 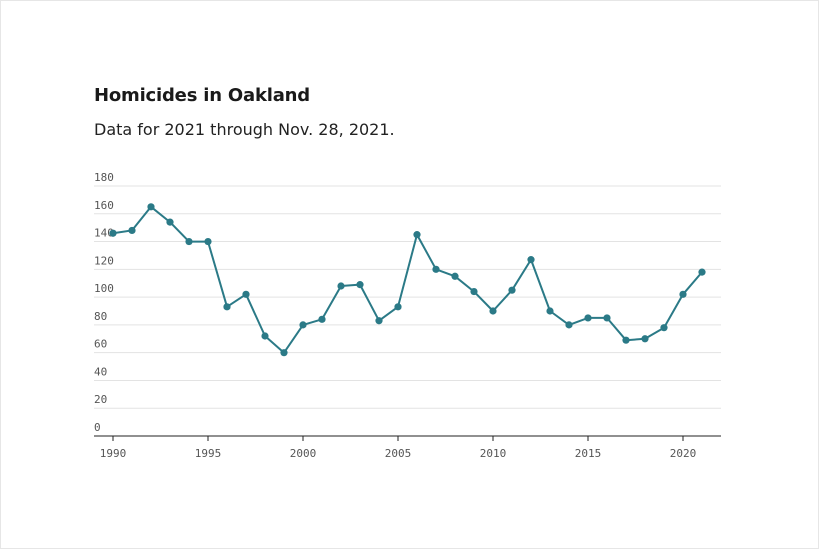 I want to click on y-tick-label-180: 180, so click(x=104, y=177).